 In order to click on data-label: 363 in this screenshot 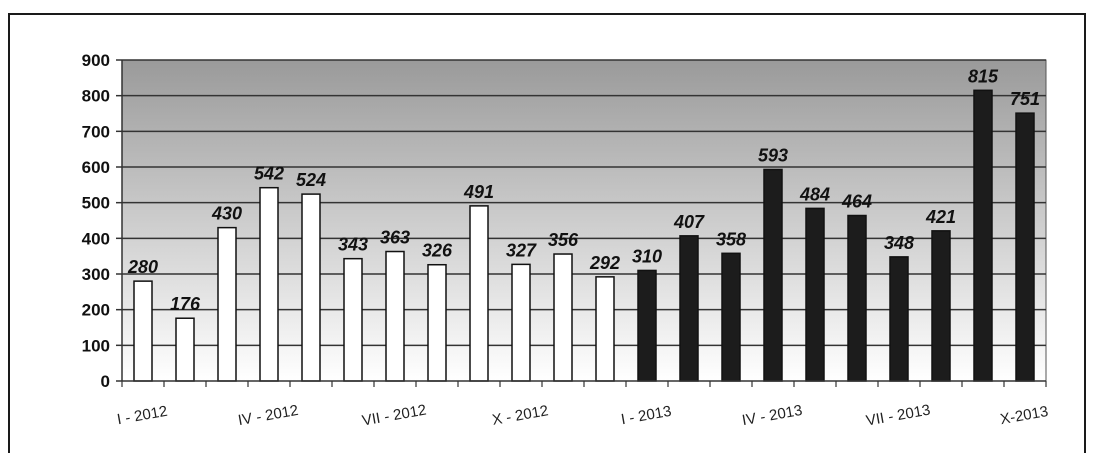, I will do `click(395, 238)`.